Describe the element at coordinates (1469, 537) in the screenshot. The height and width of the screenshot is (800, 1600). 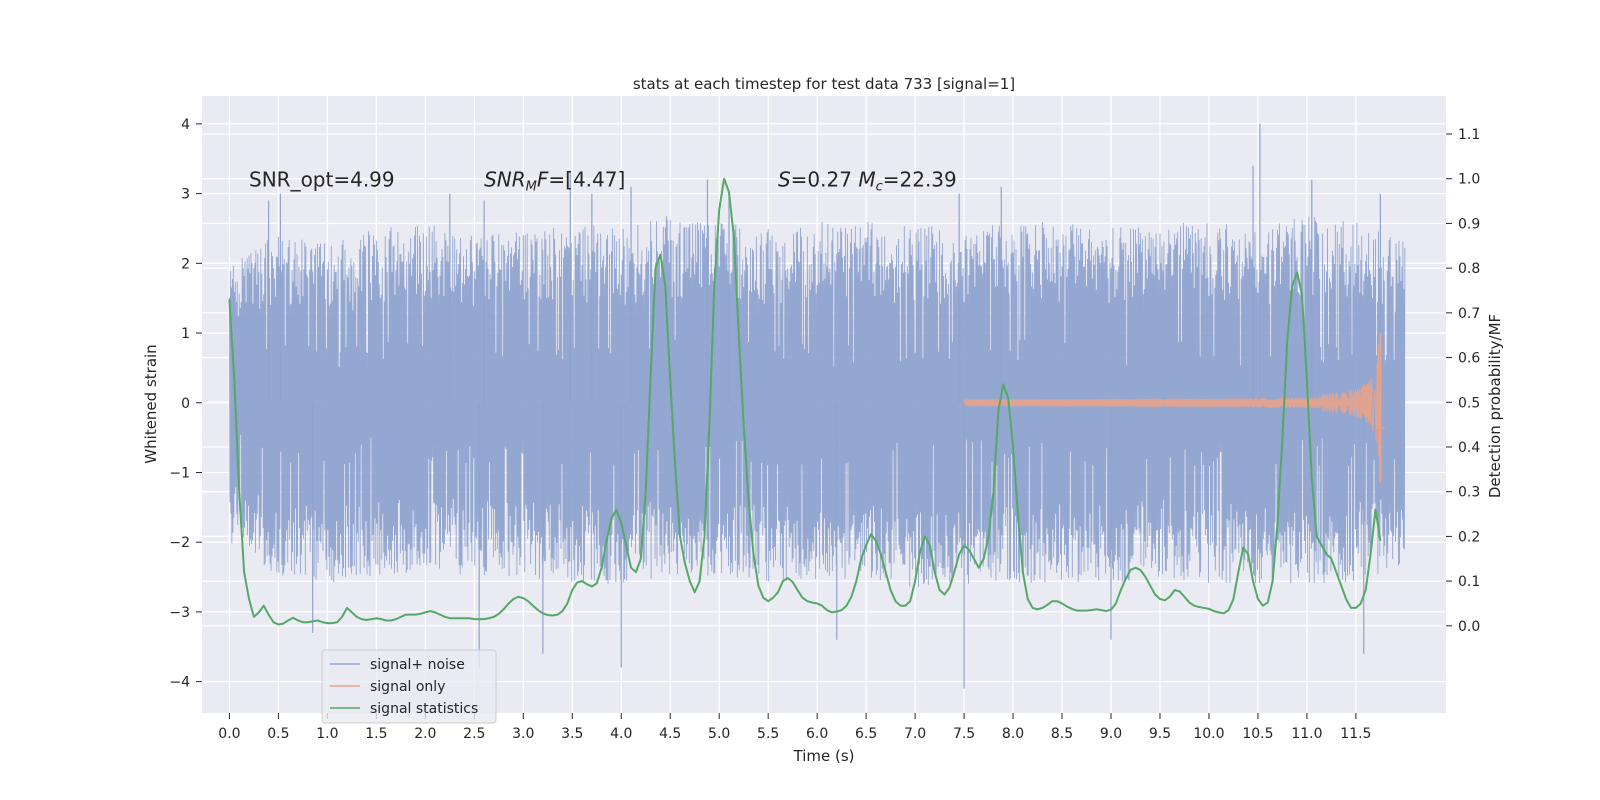
I see `y-right-tick-label: 0.2` at that location.